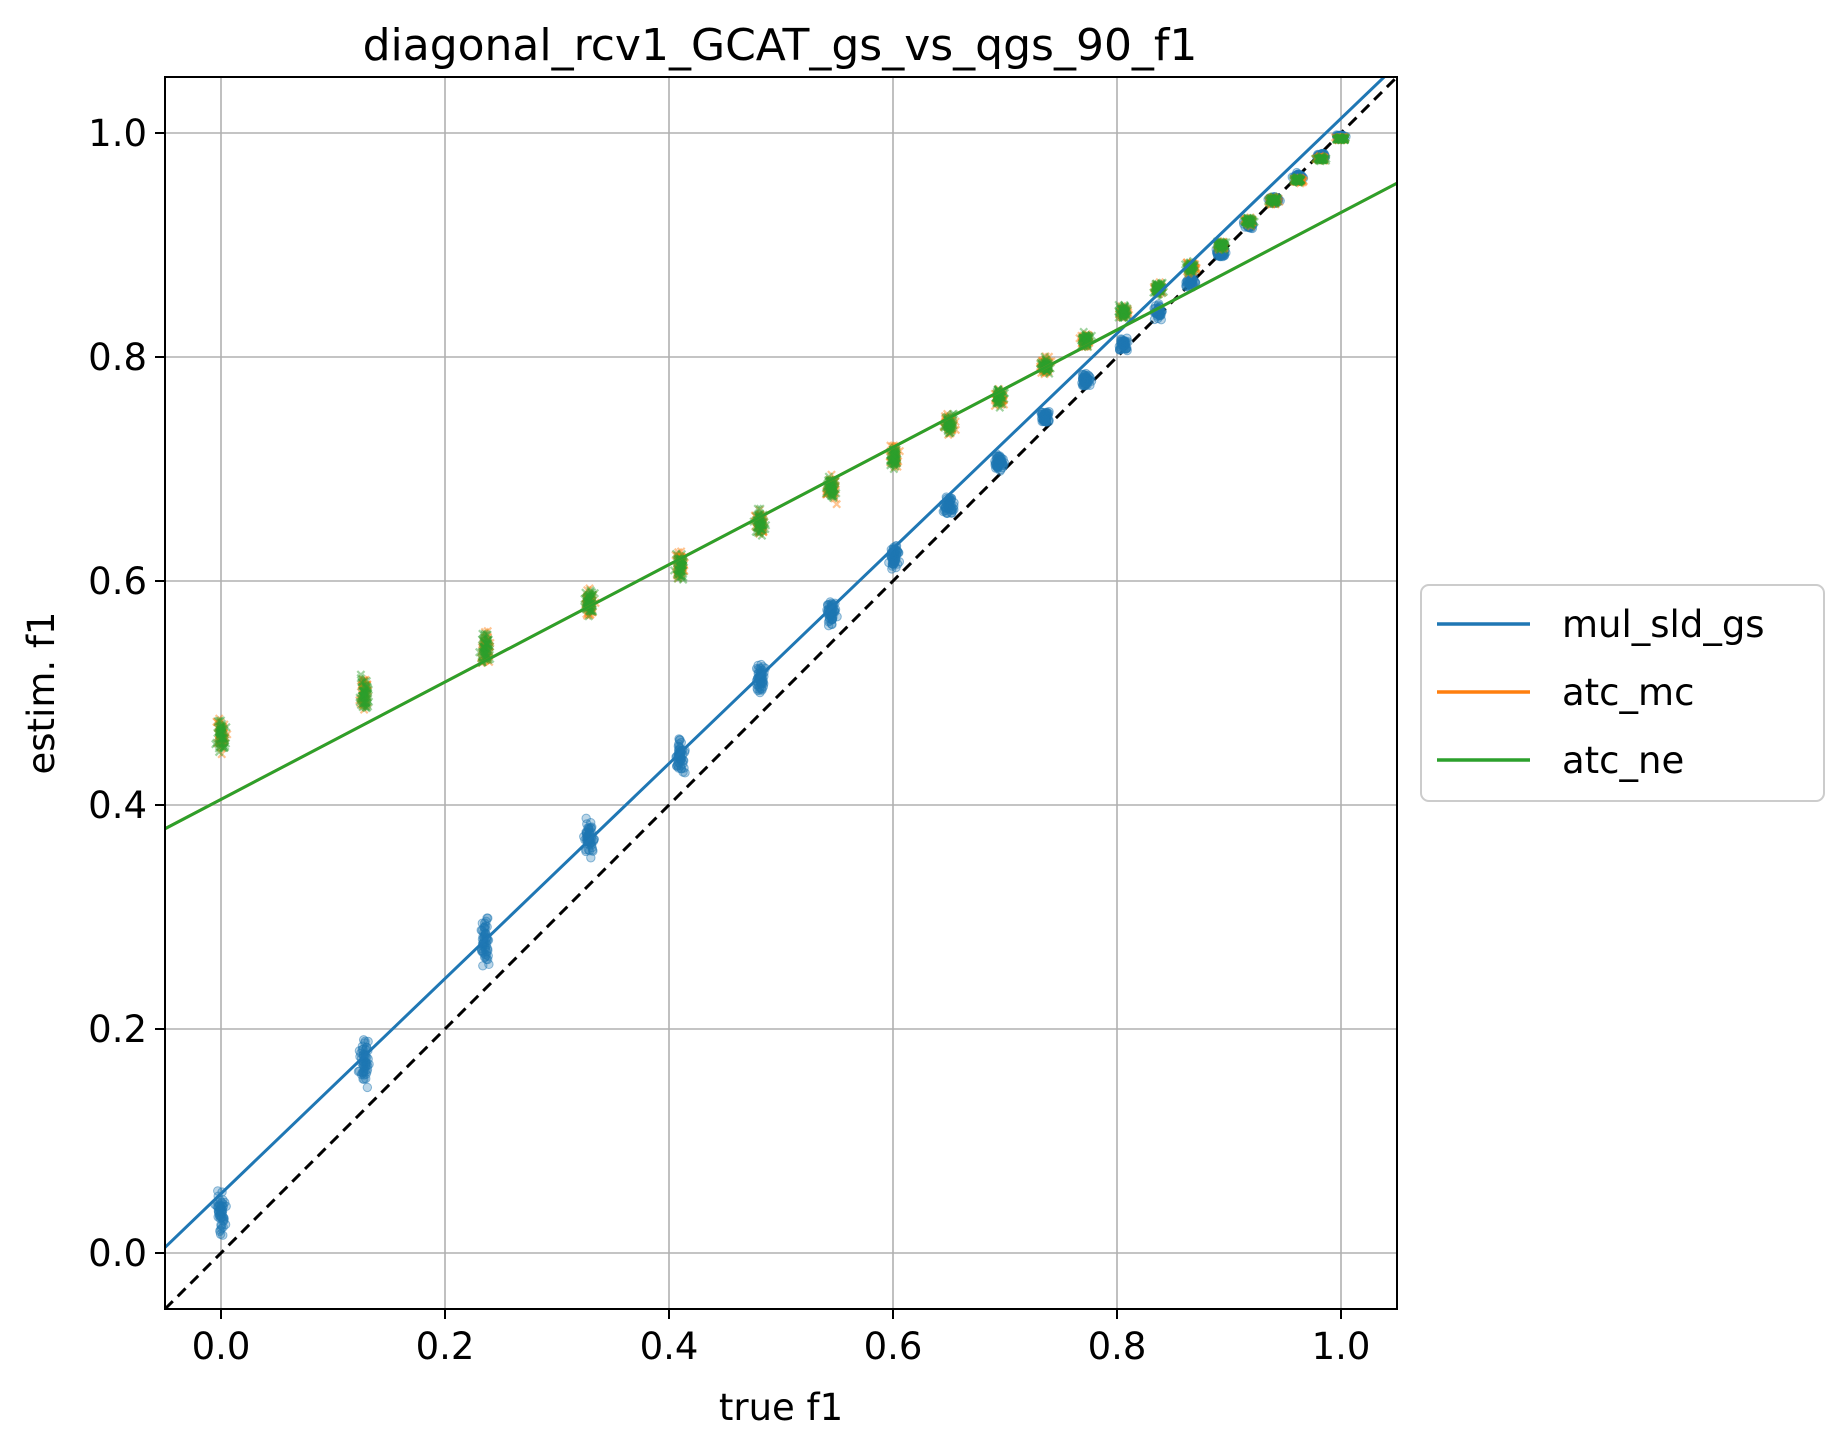 This screenshot has width=1842, height=1446. Describe the element at coordinates (117, 1029) in the screenshot. I see `y-tick-label: 0.2` at that location.